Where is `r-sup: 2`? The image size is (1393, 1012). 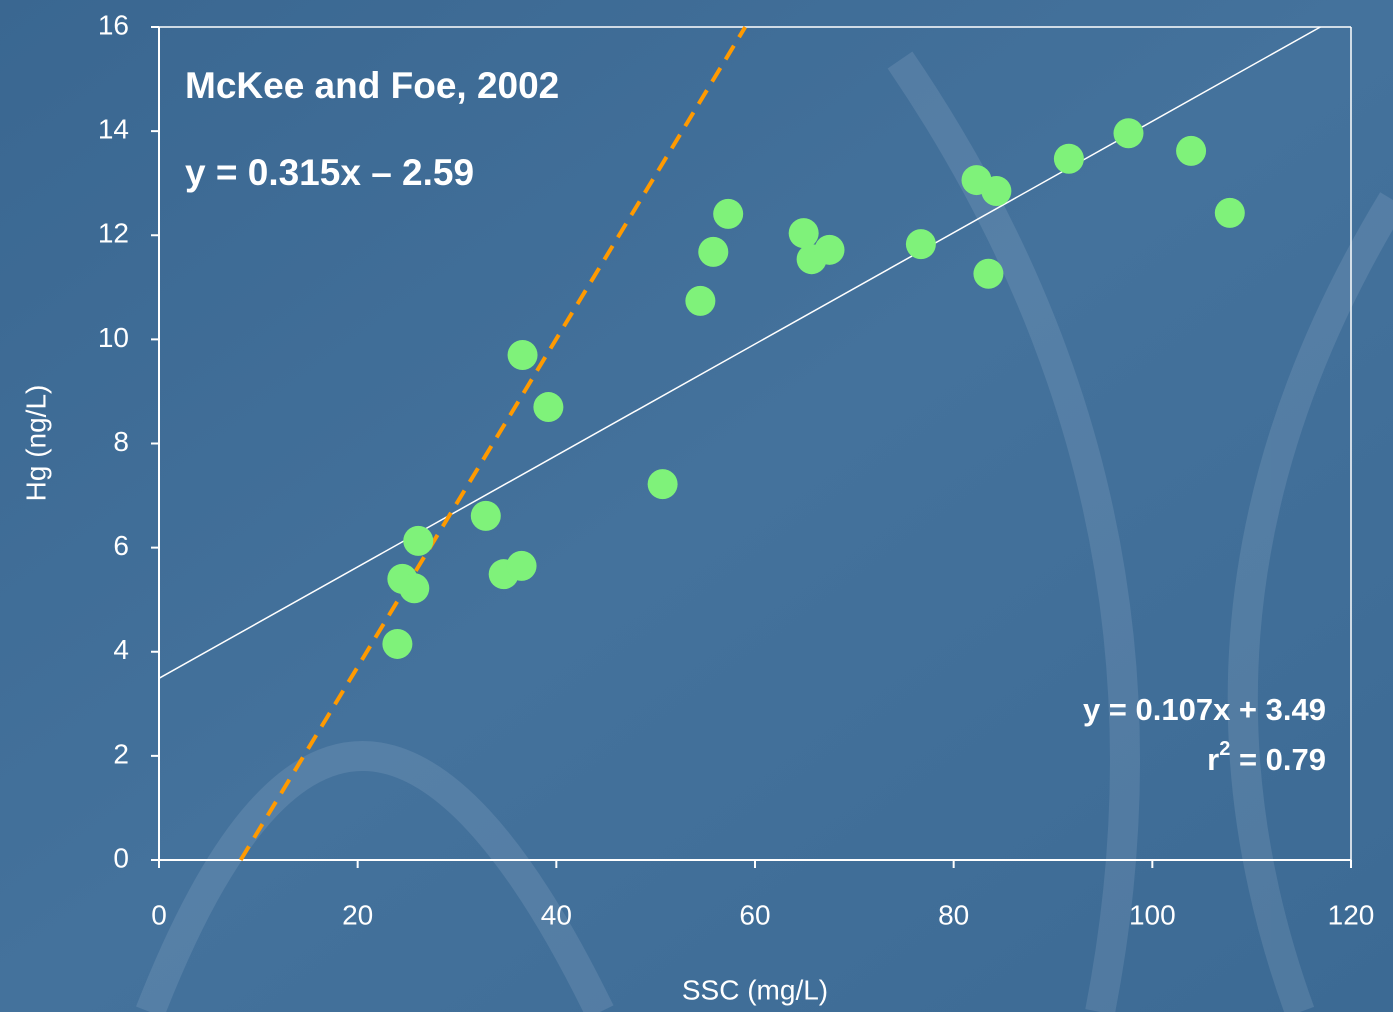 r-sup: 2 is located at coordinates (1224, 749).